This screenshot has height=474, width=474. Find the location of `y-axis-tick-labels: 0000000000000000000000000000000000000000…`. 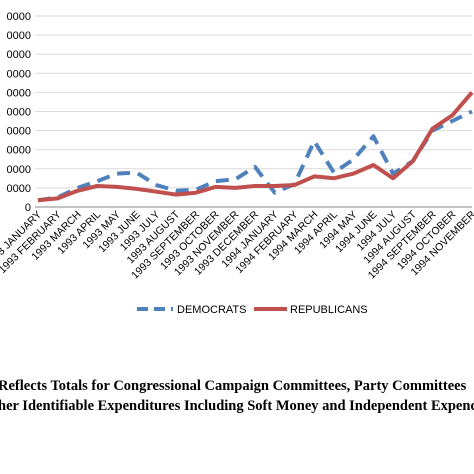

y-axis-tick-labels: 0000000000000000000000000000000000000000… is located at coordinates (19, 112).